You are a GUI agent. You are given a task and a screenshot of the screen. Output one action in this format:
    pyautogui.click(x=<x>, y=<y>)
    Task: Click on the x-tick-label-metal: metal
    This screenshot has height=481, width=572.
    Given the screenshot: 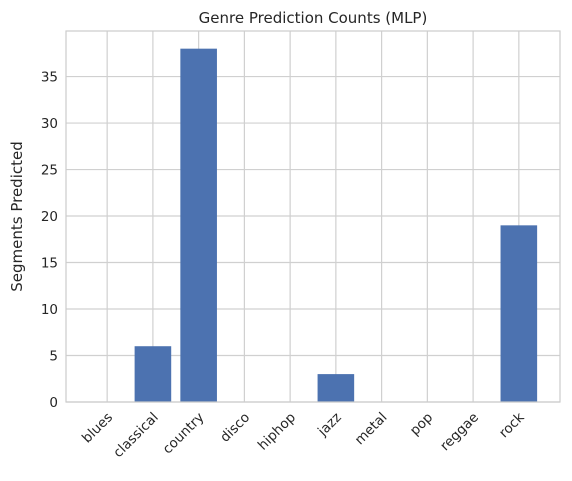 What is the action you would take?
    pyautogui.click(x=371, y=429)
    